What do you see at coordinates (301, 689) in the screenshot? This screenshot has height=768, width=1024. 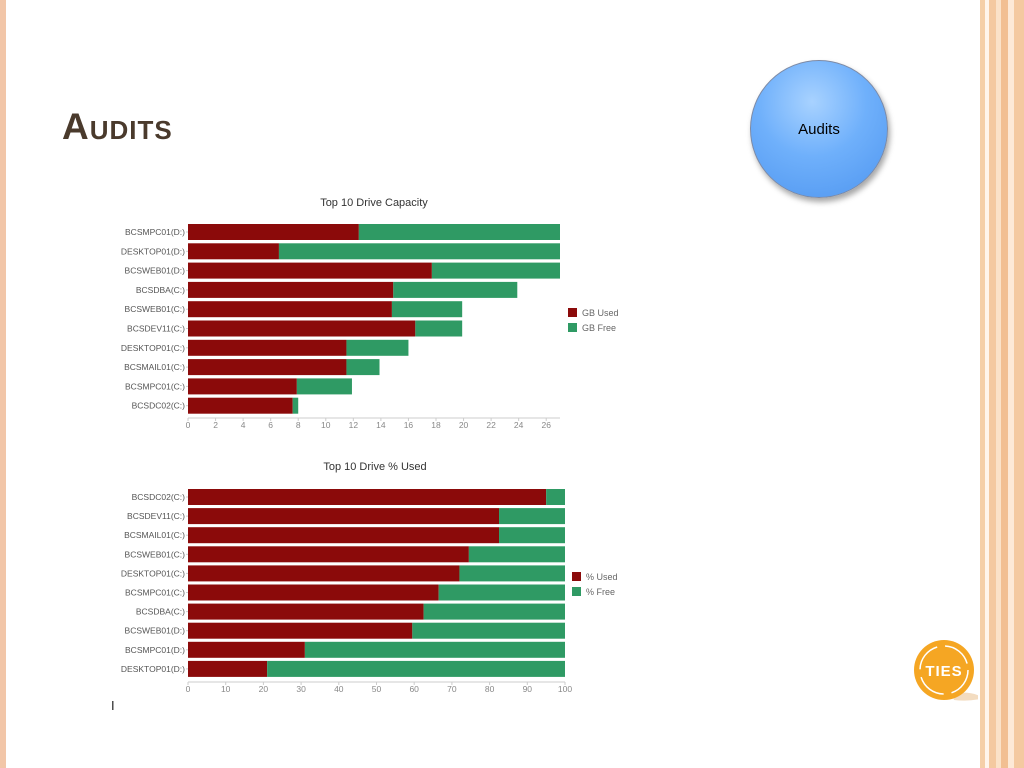 I see `x-tick-label: 30` at bounding box center [301, 689].